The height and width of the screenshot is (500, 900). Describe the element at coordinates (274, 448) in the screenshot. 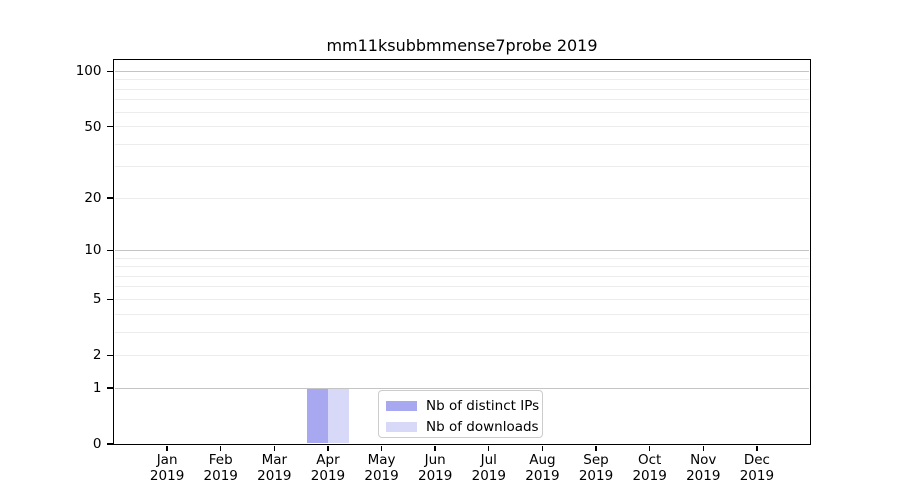

I see `x-tick-mar` at that location.